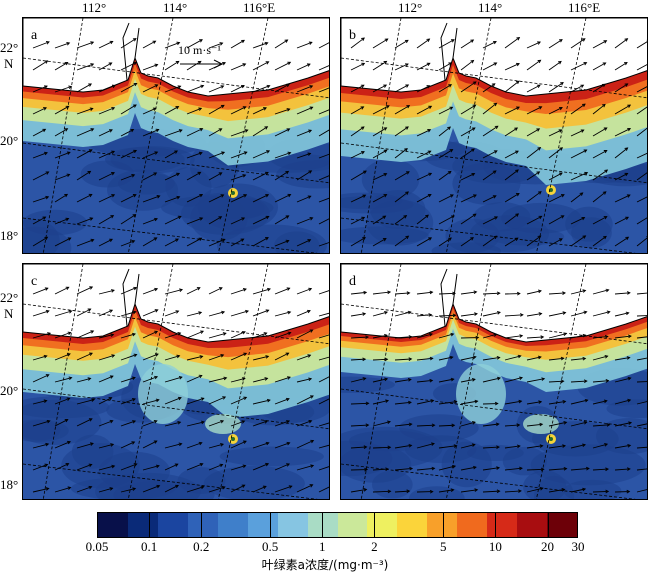 The image size is (650, 575). I want to click on estuary-coastline, so click(131, 297).